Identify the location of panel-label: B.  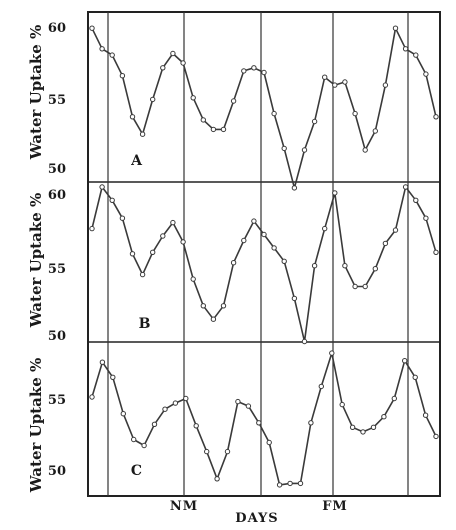
(145, 324).